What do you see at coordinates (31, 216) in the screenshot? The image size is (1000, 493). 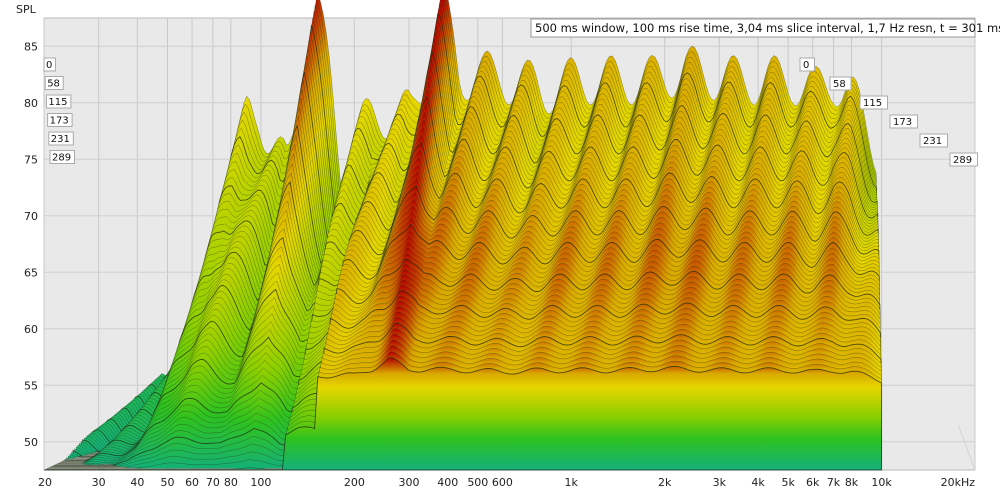 I see `y-tick-label: 70` at bounding box center [31, 216].